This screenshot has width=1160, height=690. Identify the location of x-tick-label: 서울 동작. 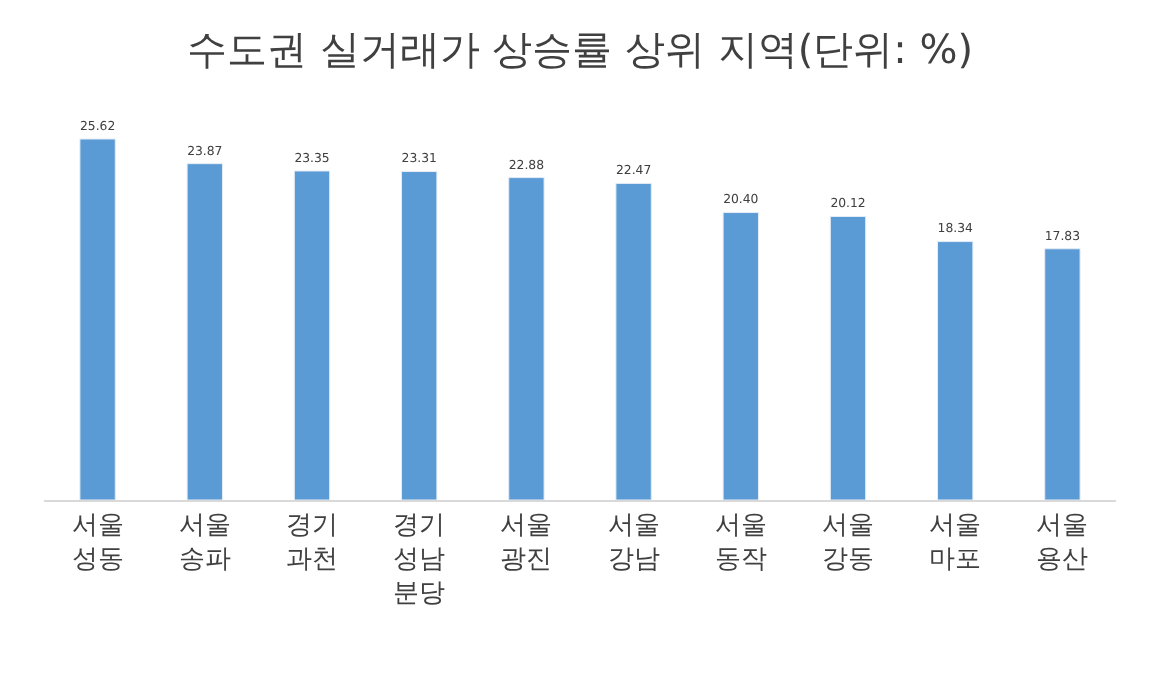
(740, 543).